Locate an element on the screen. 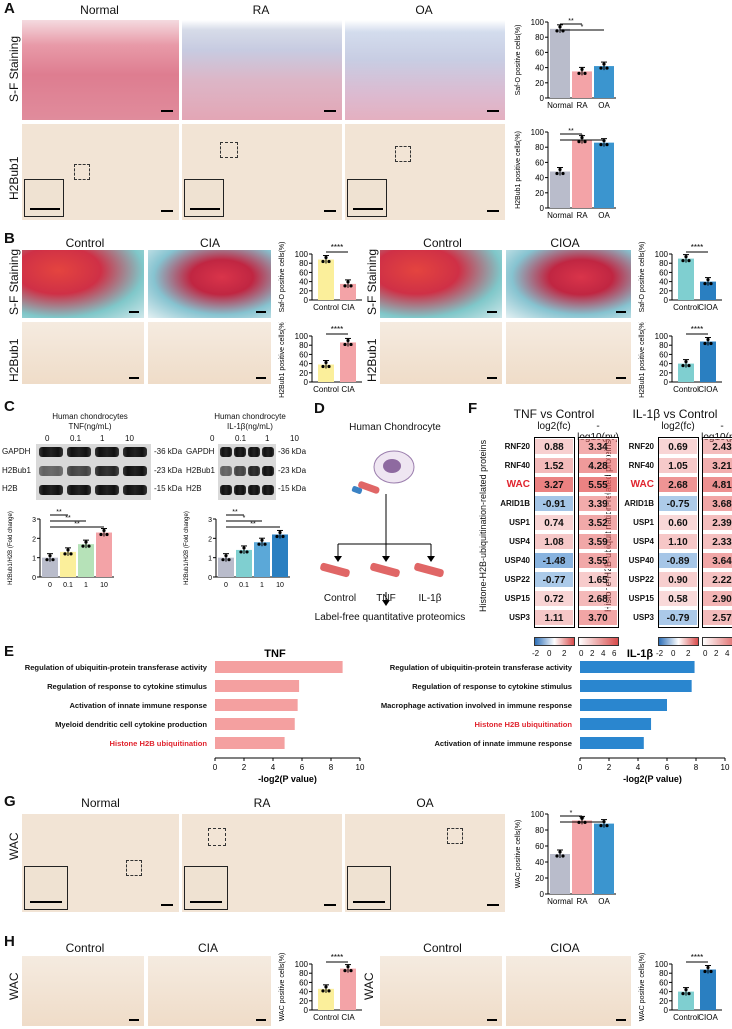  image-b-sf-cioa is located at coordinates (568, 284).